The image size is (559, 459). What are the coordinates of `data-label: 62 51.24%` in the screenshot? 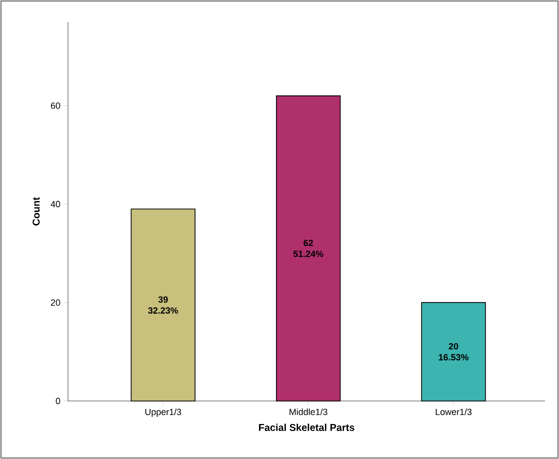 It's located at (308, 249).